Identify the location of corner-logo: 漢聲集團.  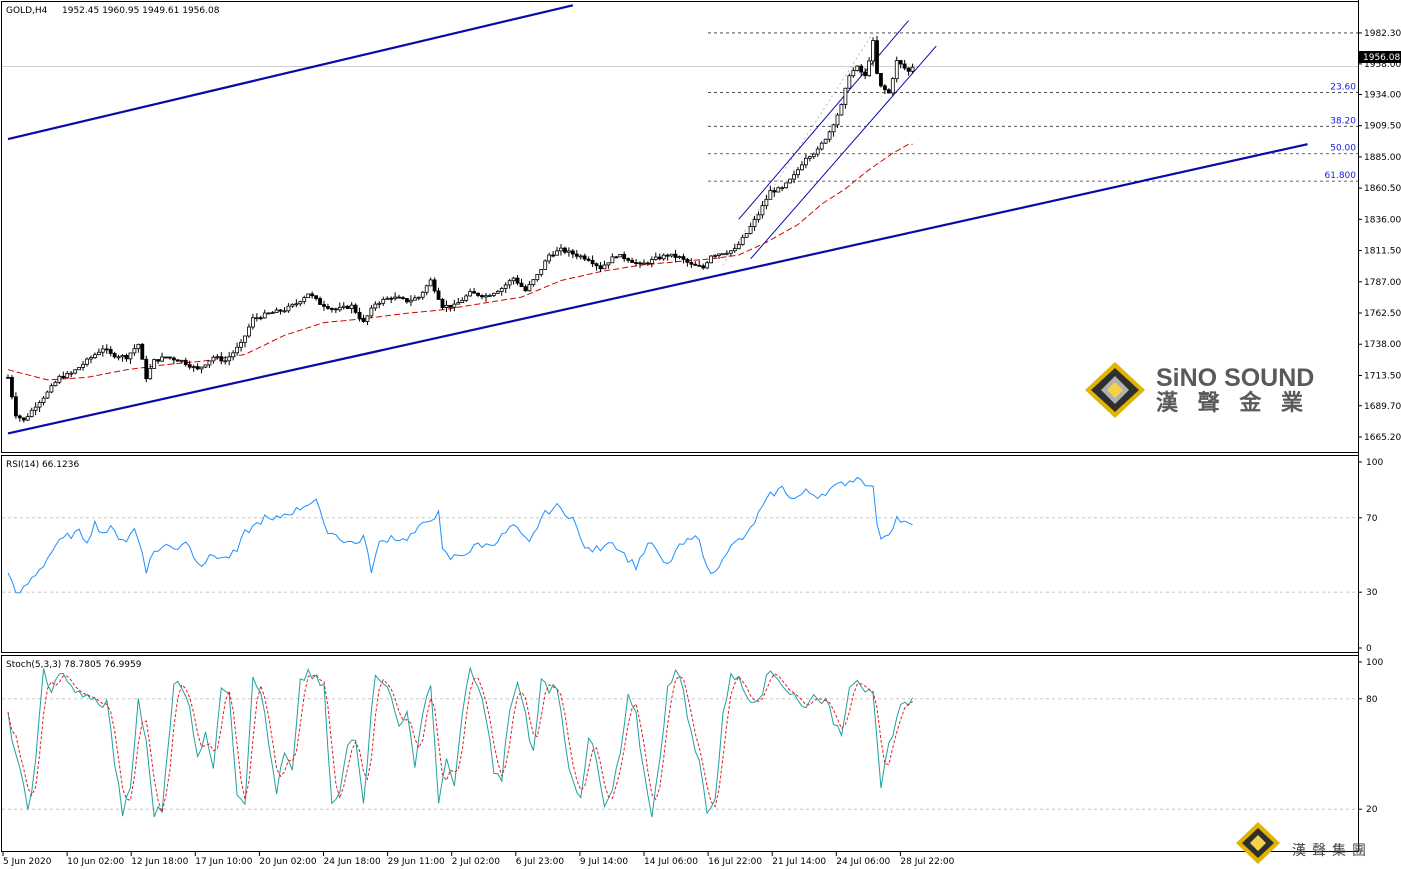
(1301, 843).